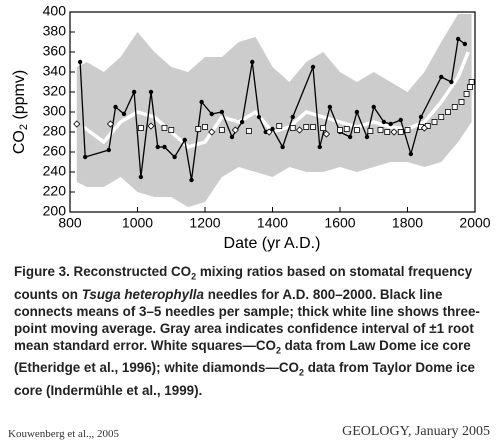  I want to click on y-tick-label: 400, so click(55, 11).